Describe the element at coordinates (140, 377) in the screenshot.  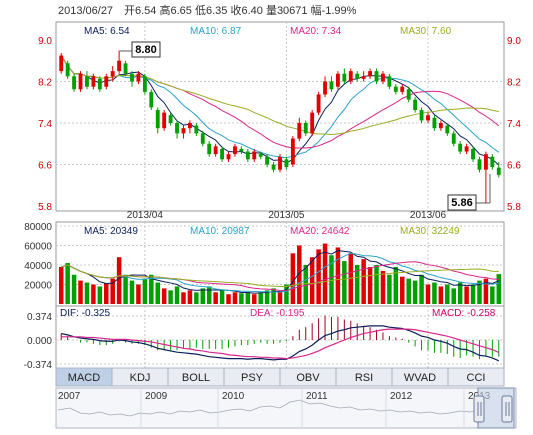
I see `tab-kdj: KDJ` at that location.